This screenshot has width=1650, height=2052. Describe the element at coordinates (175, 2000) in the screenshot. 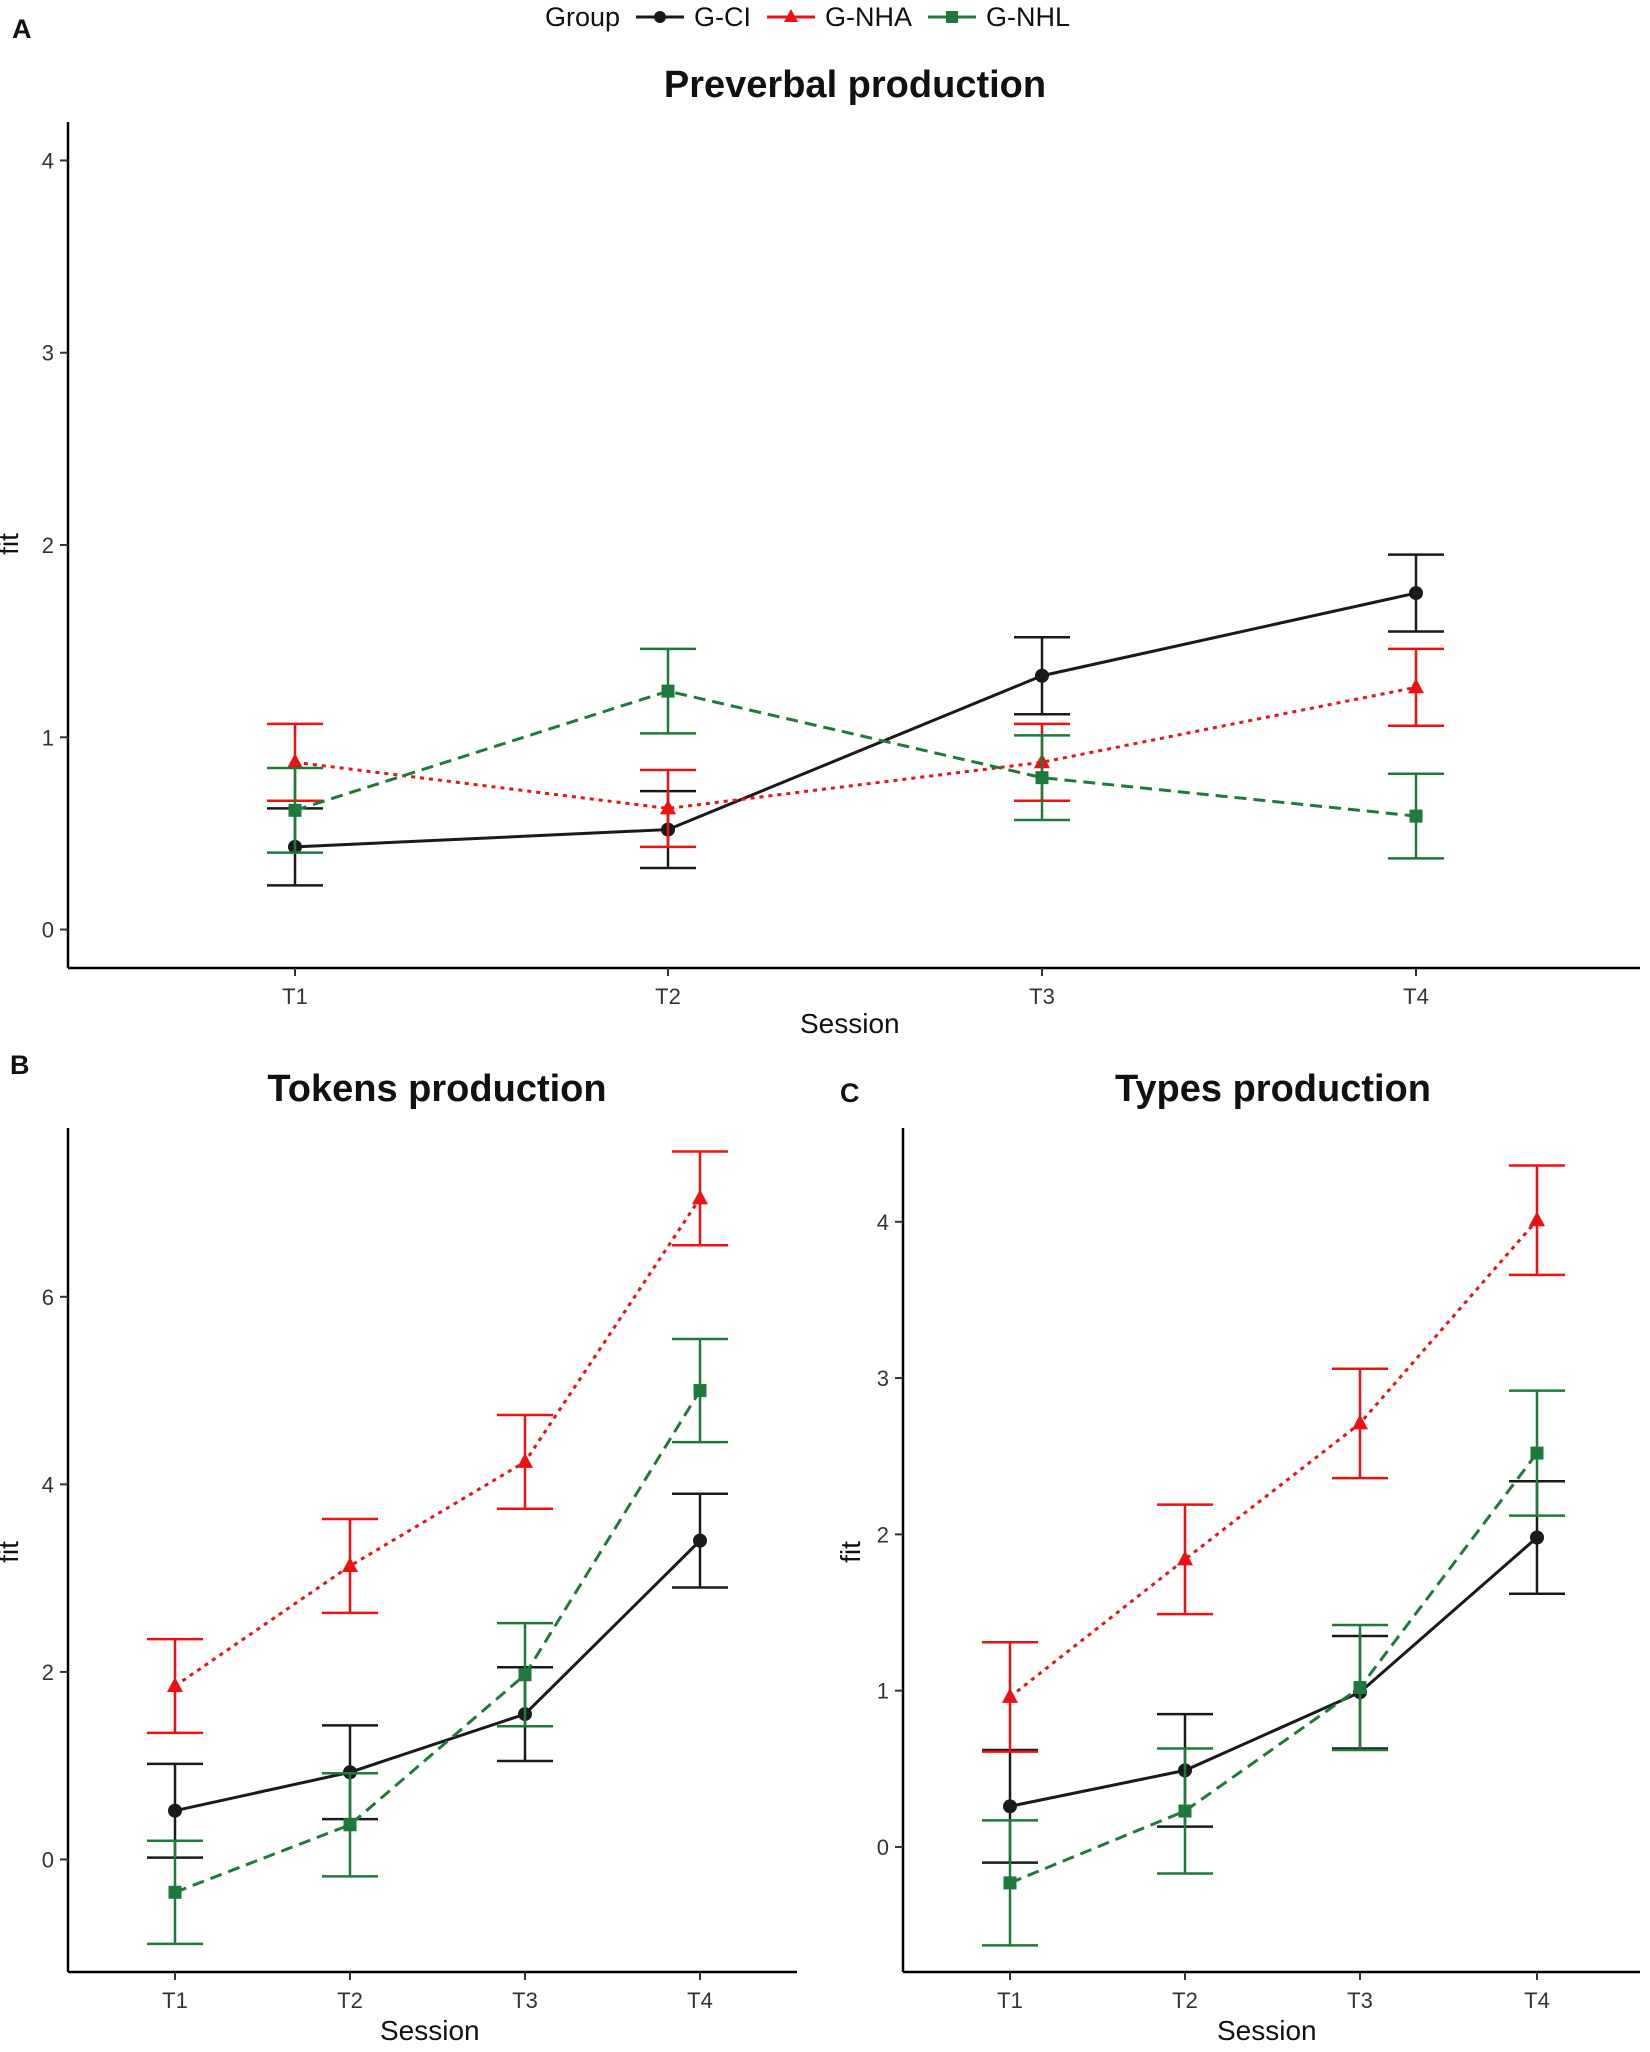

I see `panel-b-xtick-label: T1` at that location.